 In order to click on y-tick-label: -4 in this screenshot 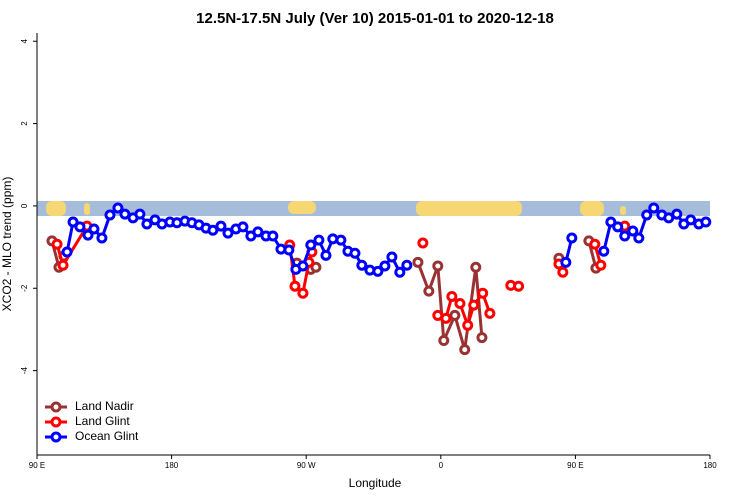, I will do `click(24, 370)`.